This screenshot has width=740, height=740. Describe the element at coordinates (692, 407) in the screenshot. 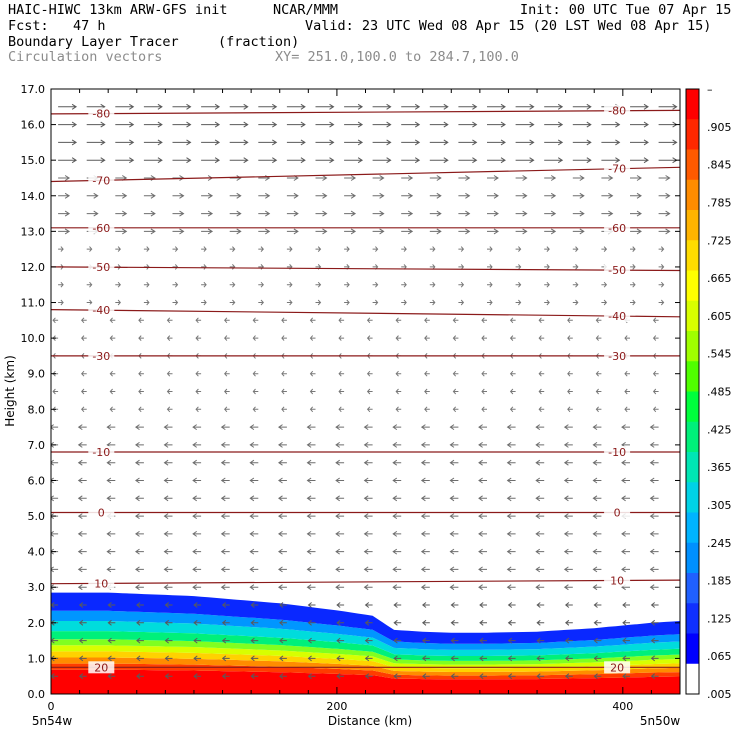

I see `colorbar-swatch` at that location.